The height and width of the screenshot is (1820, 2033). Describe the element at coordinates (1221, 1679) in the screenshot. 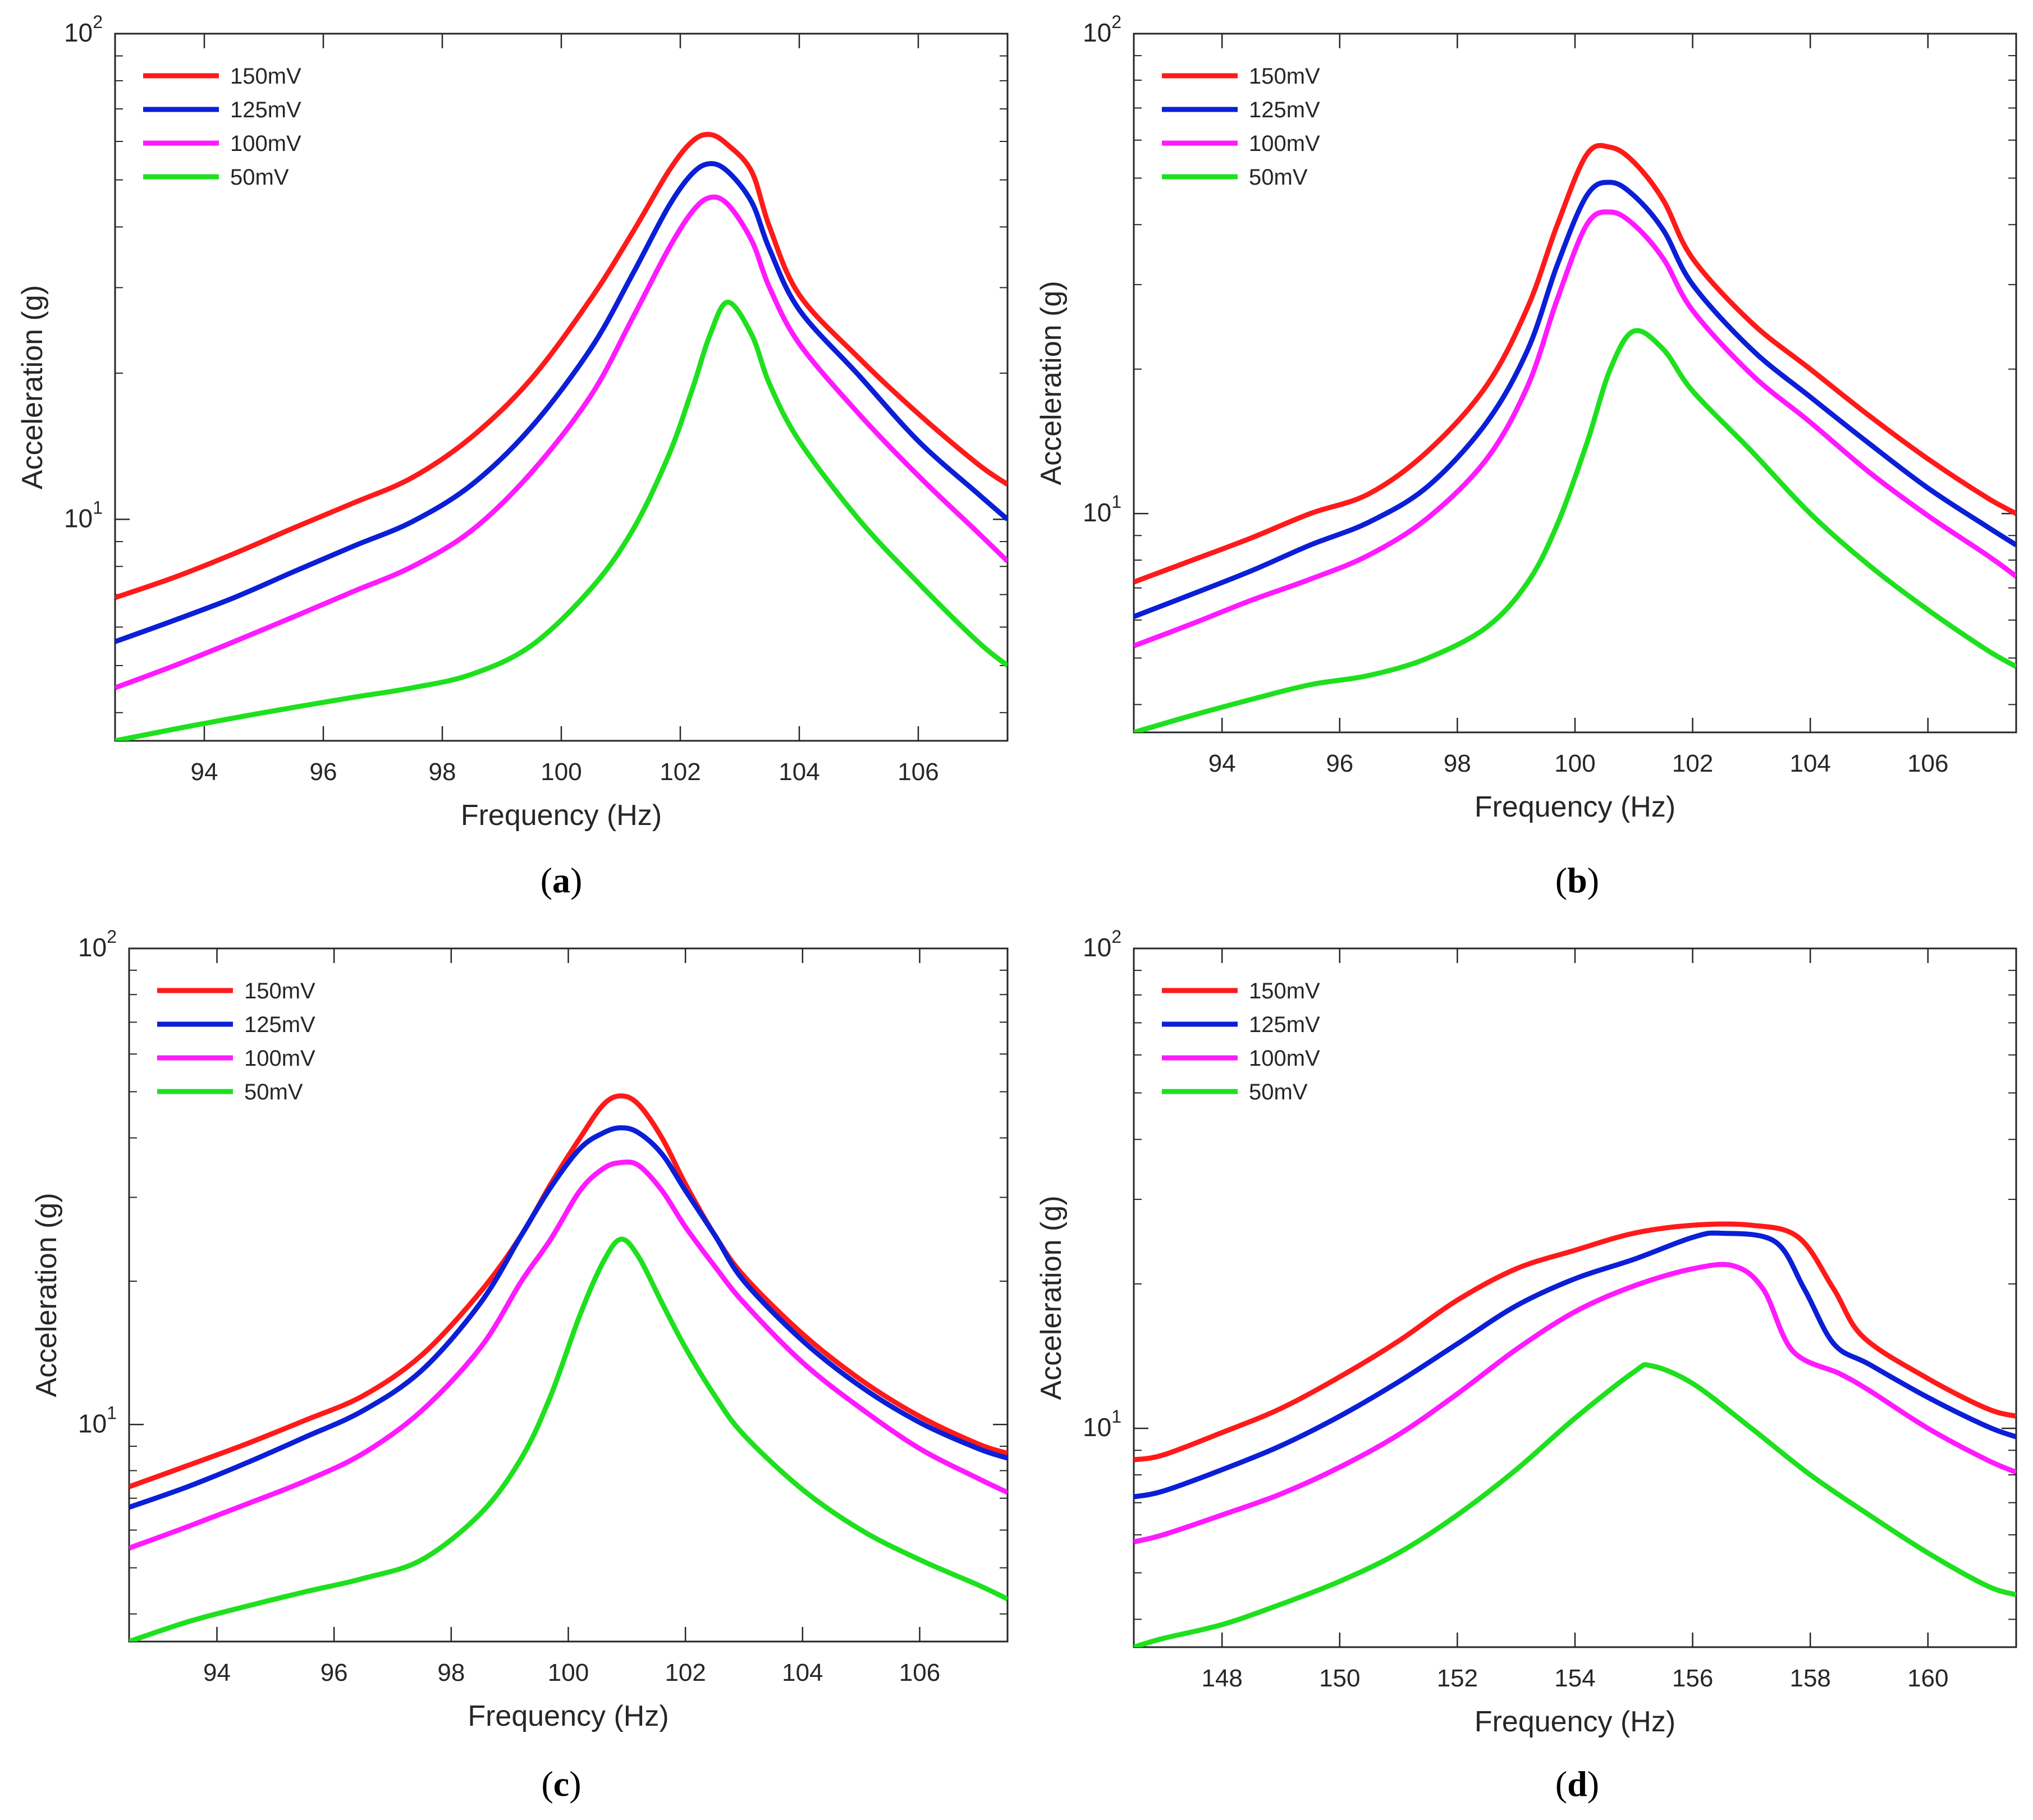

I see `x-tick-label: 148` at that location.